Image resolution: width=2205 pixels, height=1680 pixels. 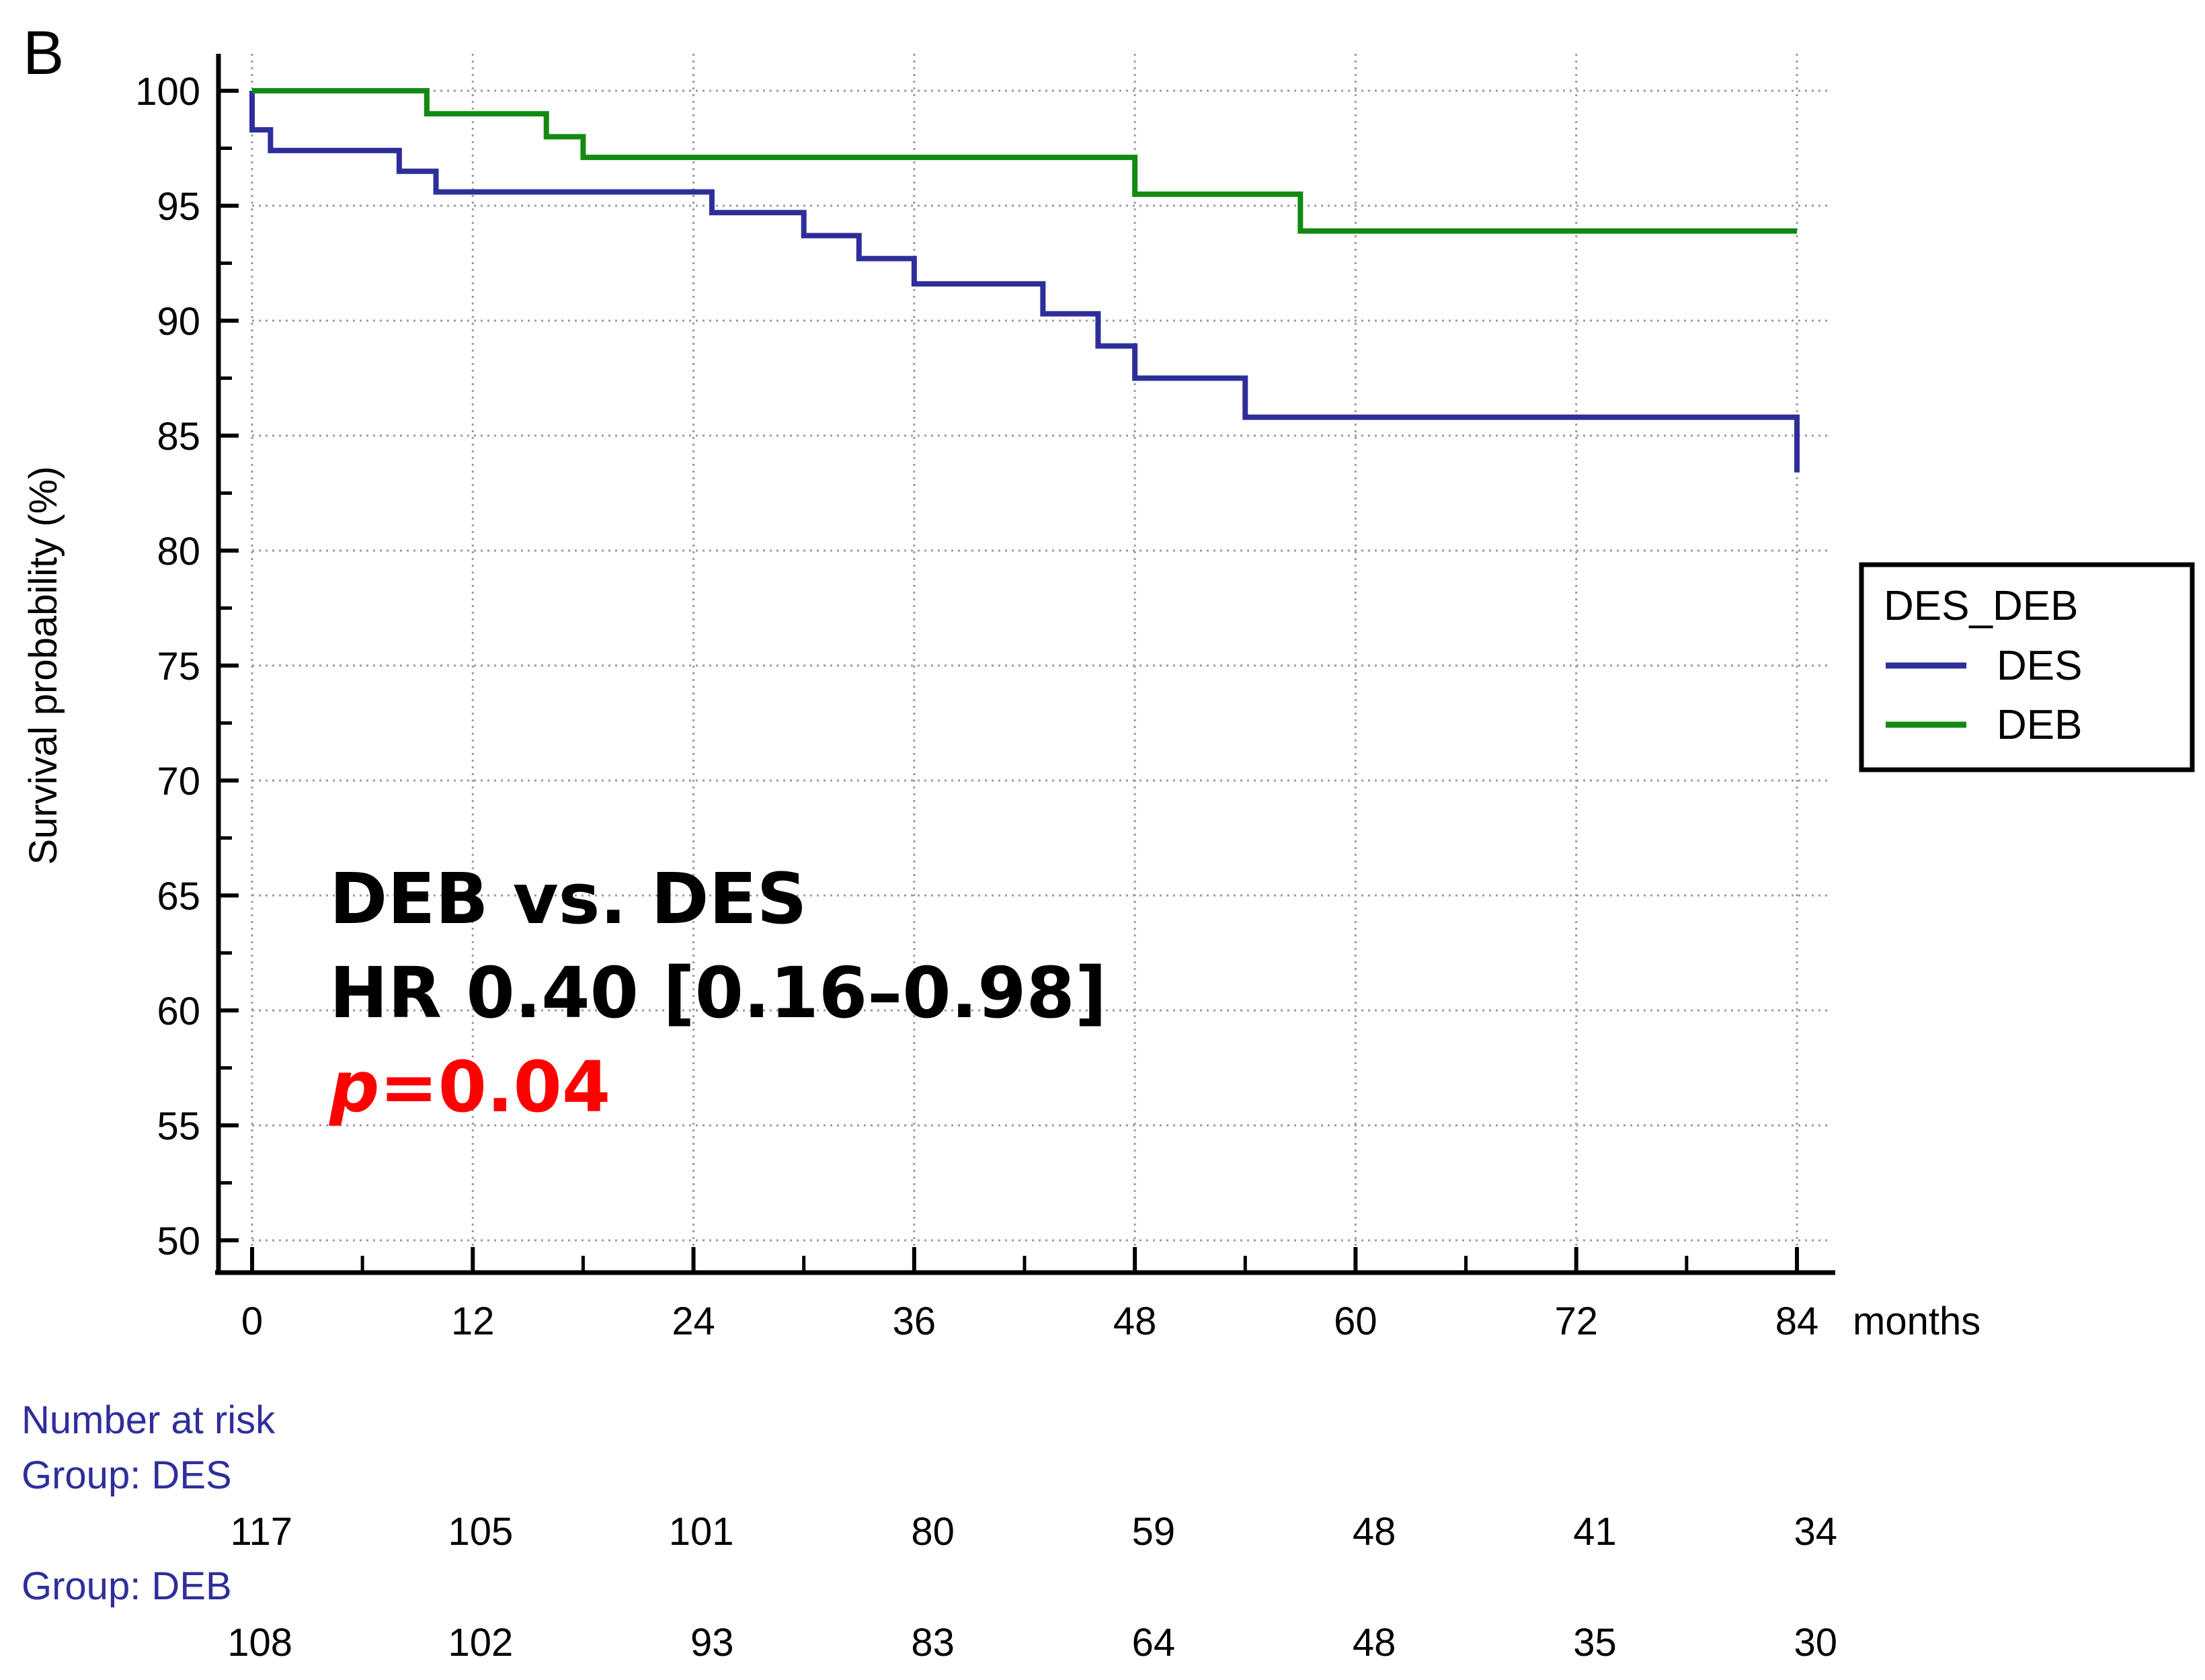 I want to click on x-tick-label: 24, so click(x=693, y=1321).